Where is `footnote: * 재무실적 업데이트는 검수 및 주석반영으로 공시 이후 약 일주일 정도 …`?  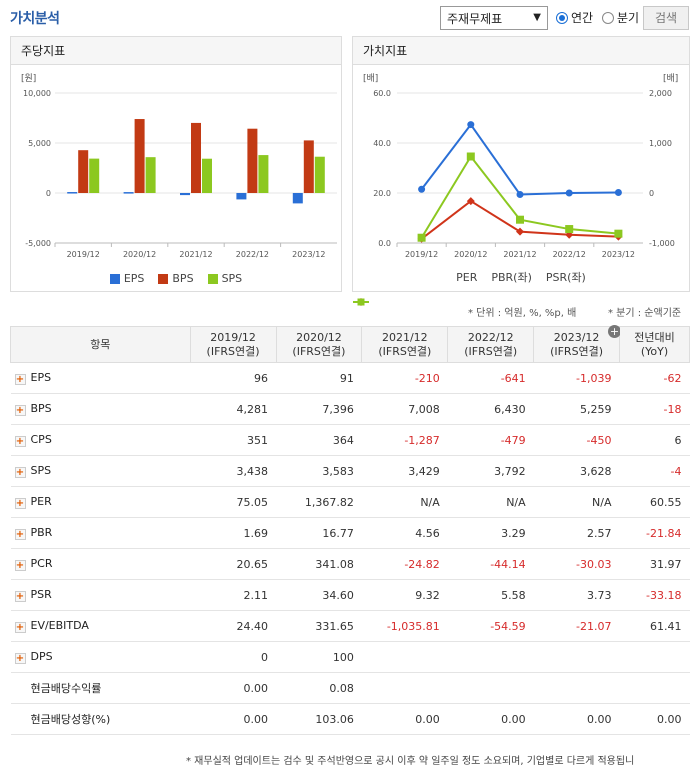
footnote: * 재무실적 업데이트는 검수 및 주석반영으로 공시 이후 약 일주일 정도 … is located at coordinates (410, 761).